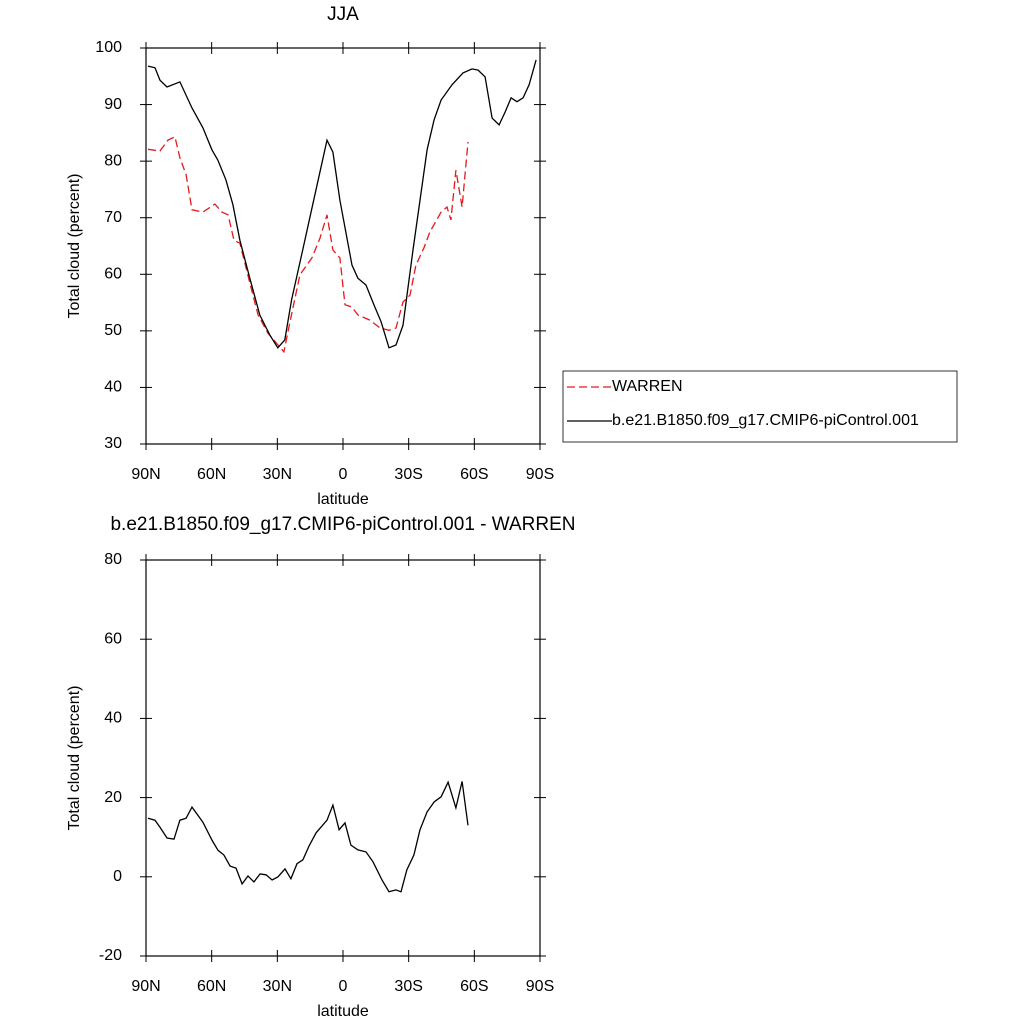 This screenshot has height=1024, width=1024. Describe the element at coordinates (647, 386) in the screenshot. I see `legend-label: WARREN` at that location.